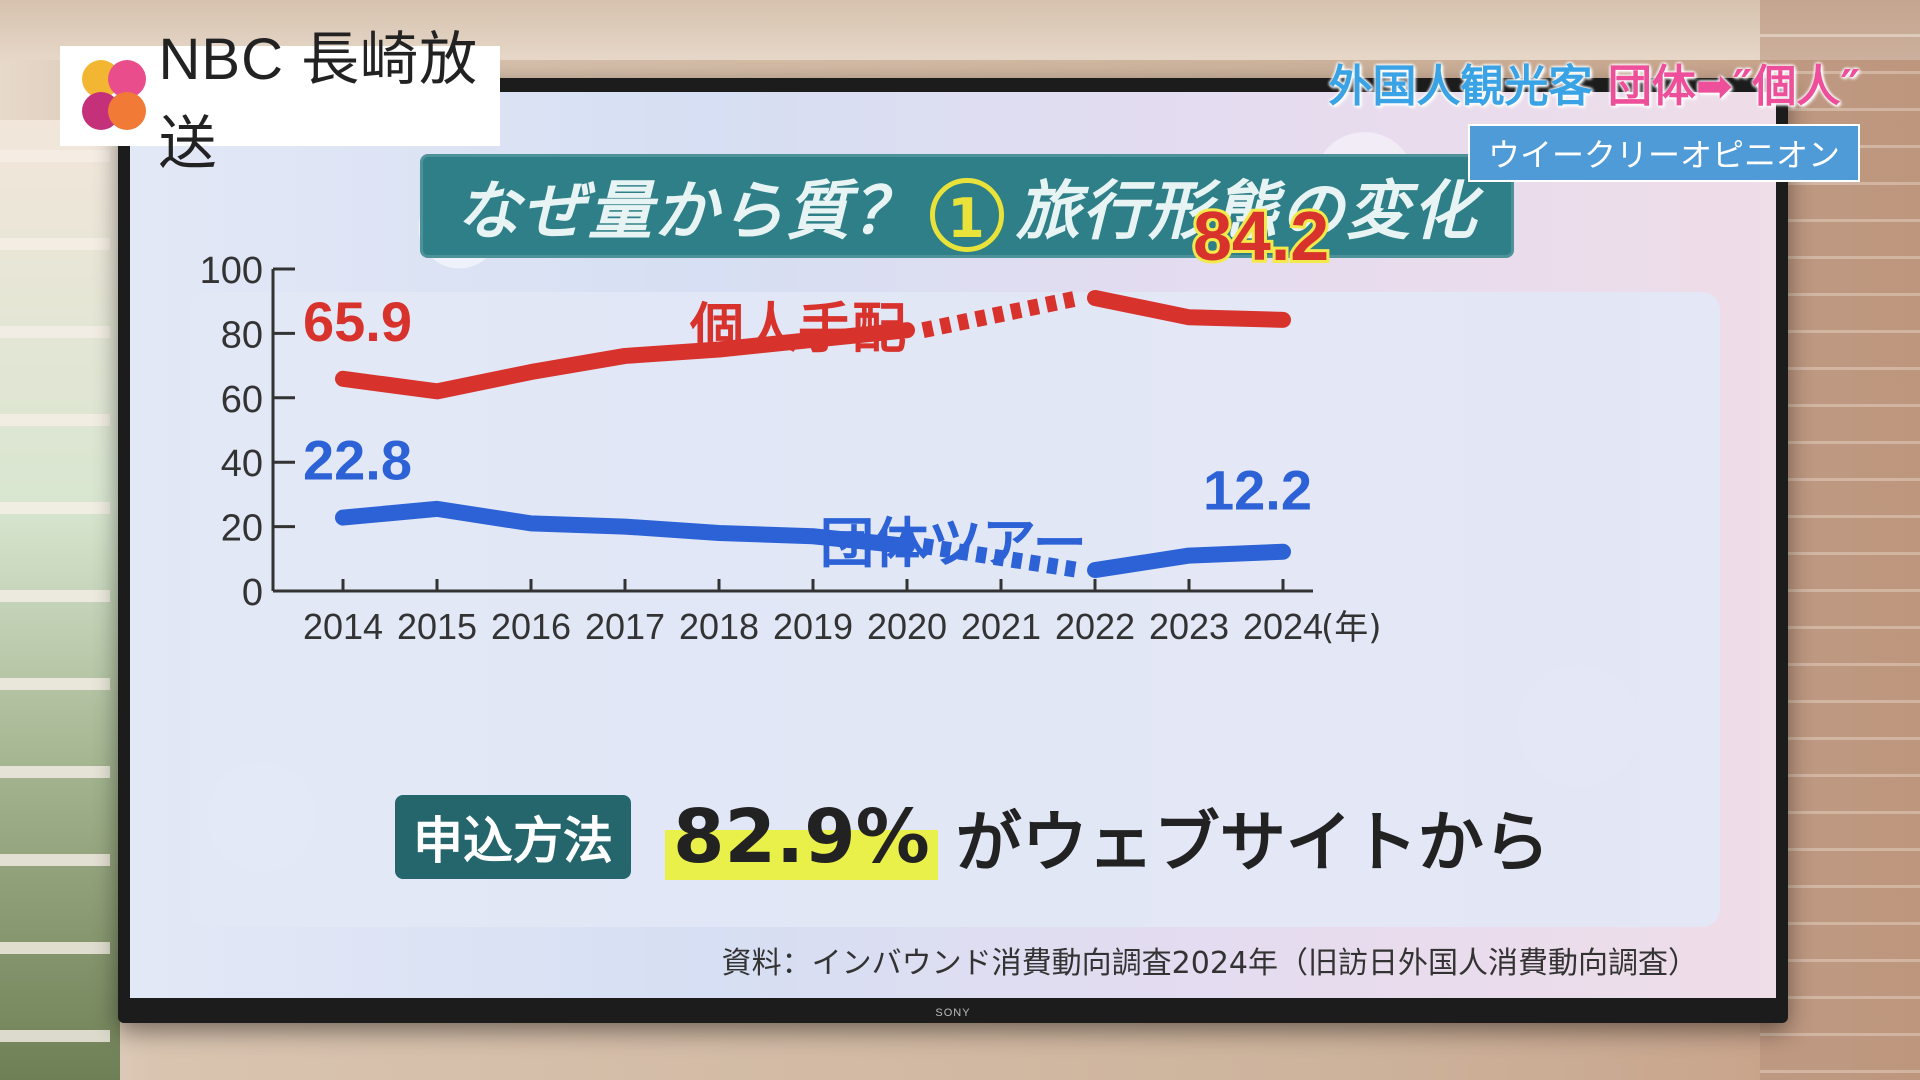 This screenshot has height=1080, width=1920. Describe the element at coordinates (797, 328) in the screenshot. I see `series-individual-name: 個人手配` at that location.